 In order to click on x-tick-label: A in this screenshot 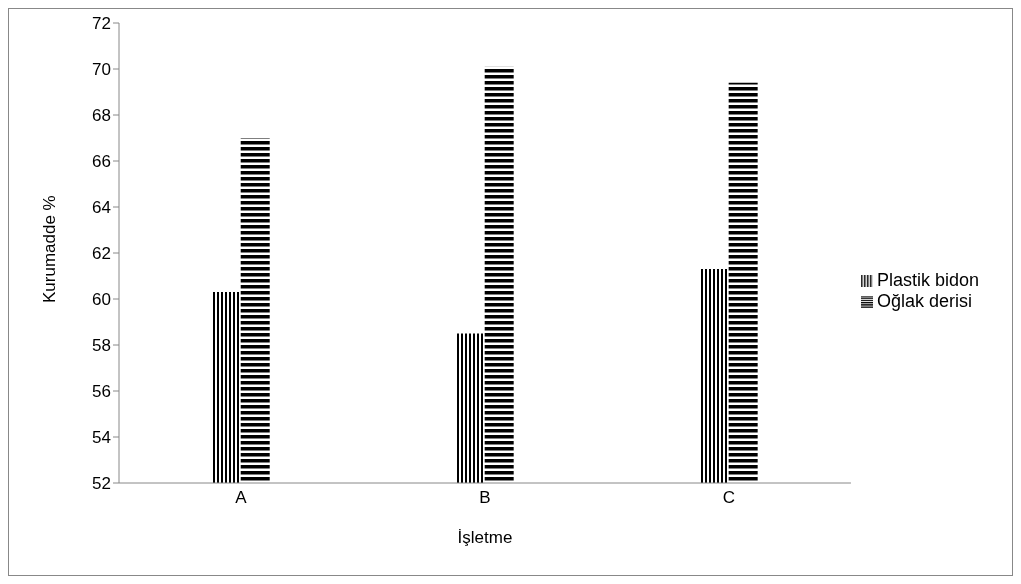, I will do `click(241, 498)`.